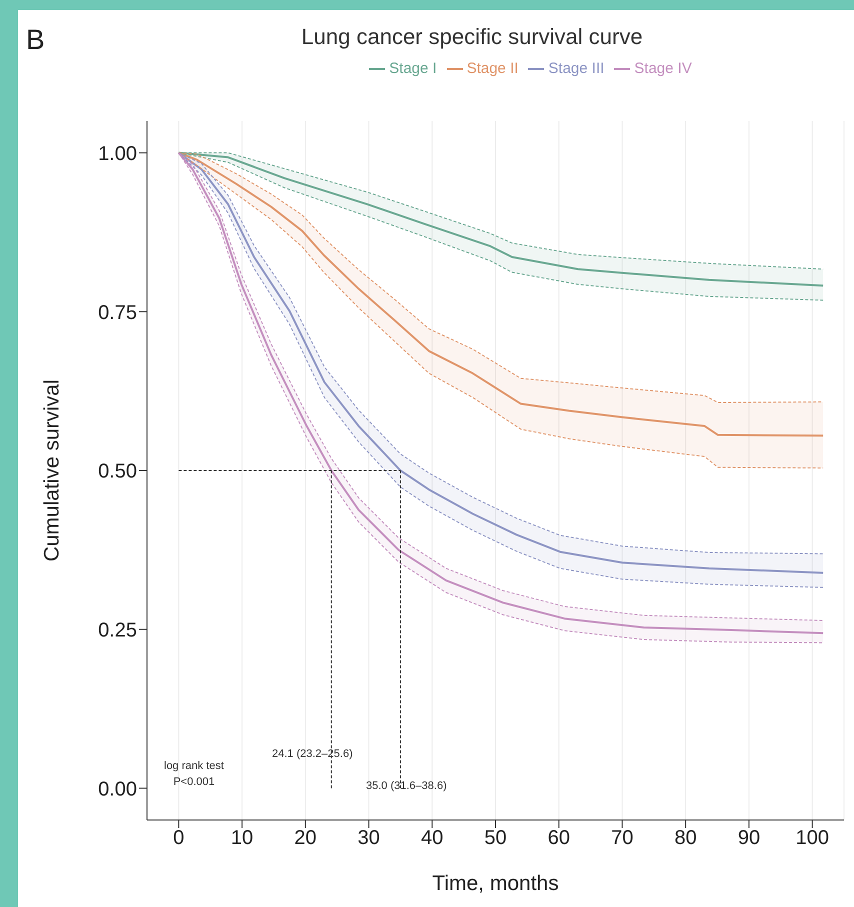  I want to click on x-tick-label: 40, so click(432, 838).